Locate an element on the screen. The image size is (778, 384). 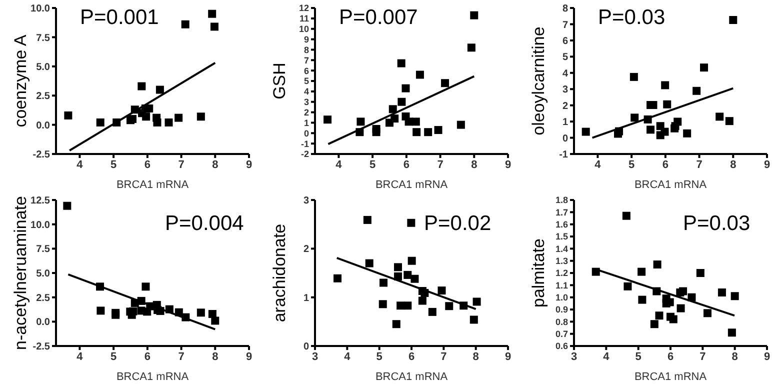
y-tick-label: 10 is located at coordinates (303, 29).